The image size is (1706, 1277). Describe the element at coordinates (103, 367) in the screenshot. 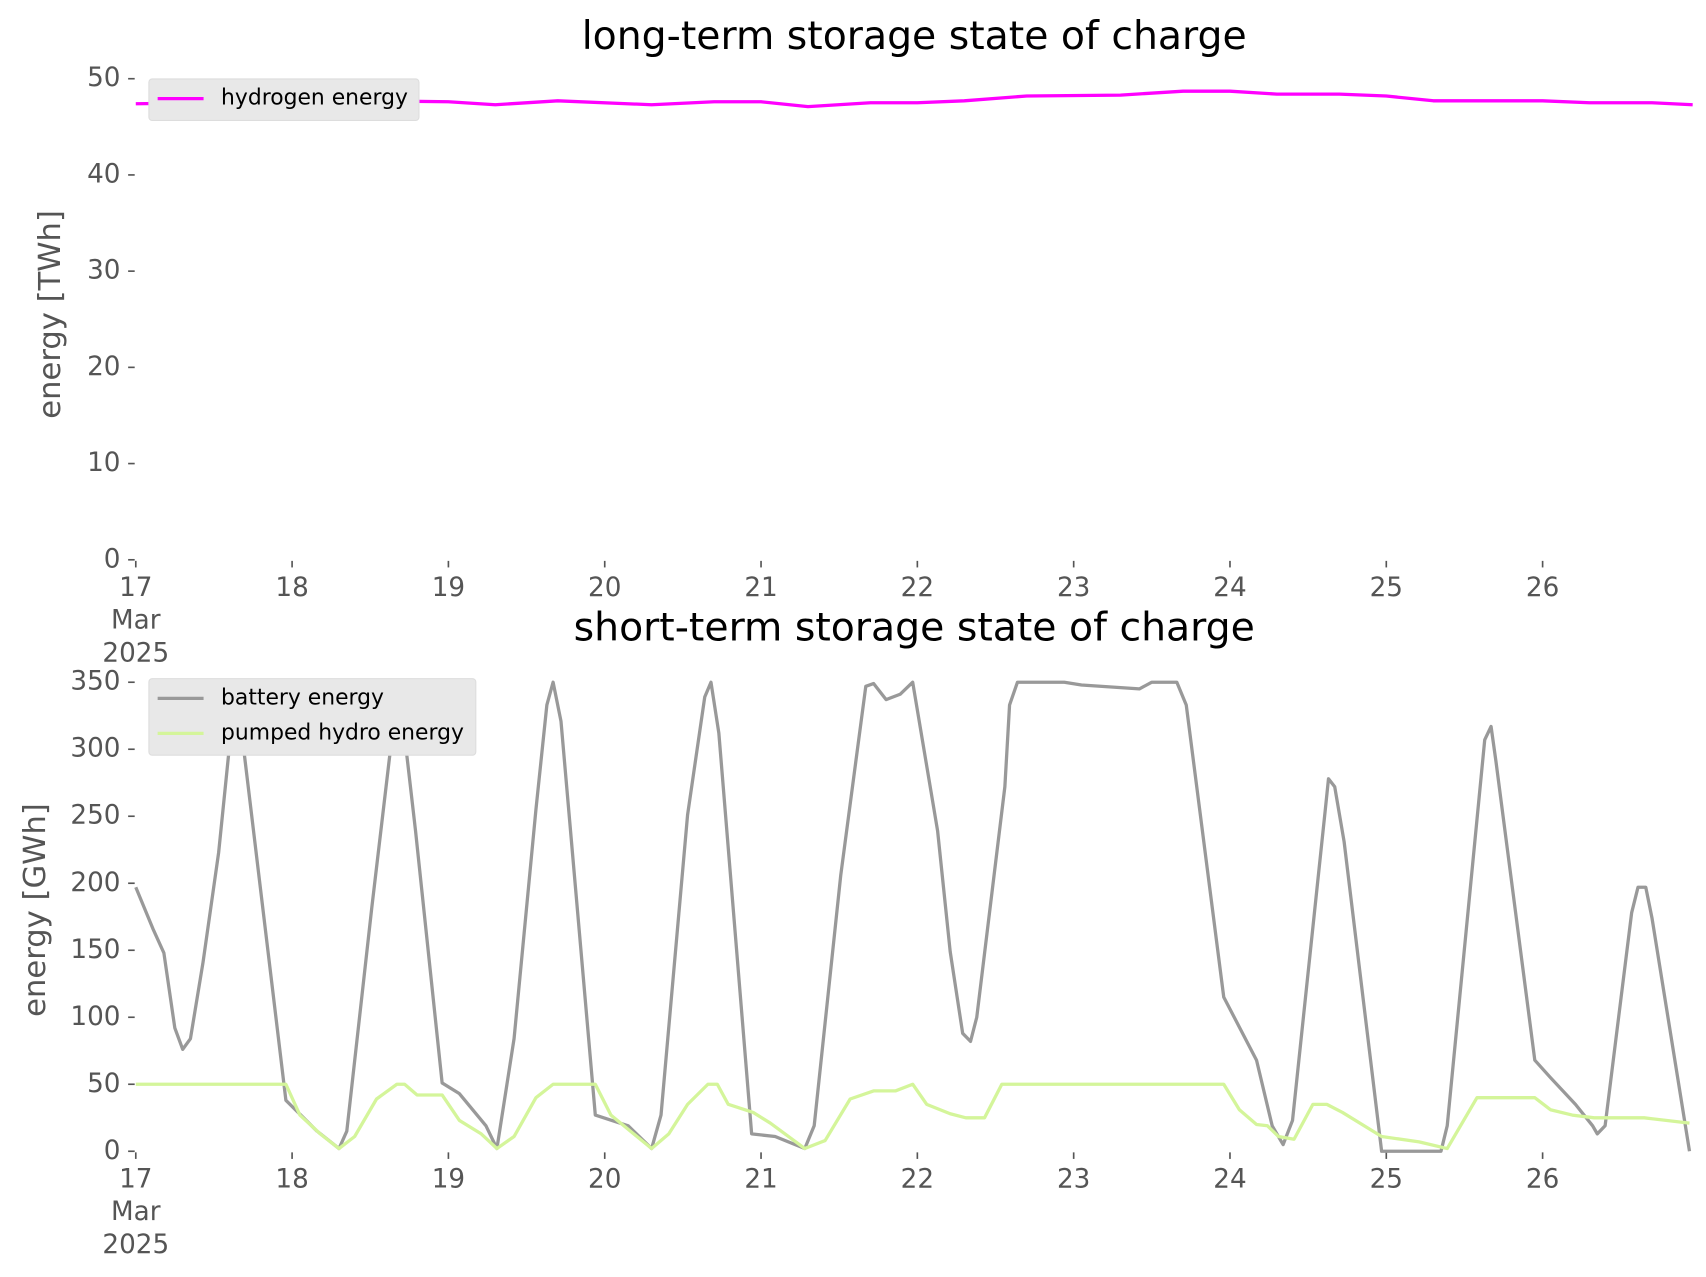

I see `y-tick-label: 20` at that location.